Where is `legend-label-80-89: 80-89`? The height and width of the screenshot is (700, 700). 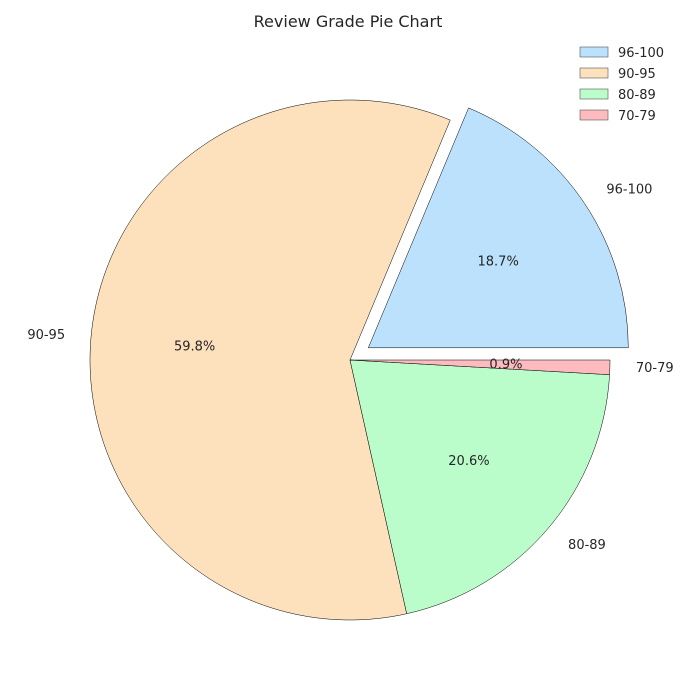 legend-label-80-89: 80-89 is located at coordinates (637, 95).